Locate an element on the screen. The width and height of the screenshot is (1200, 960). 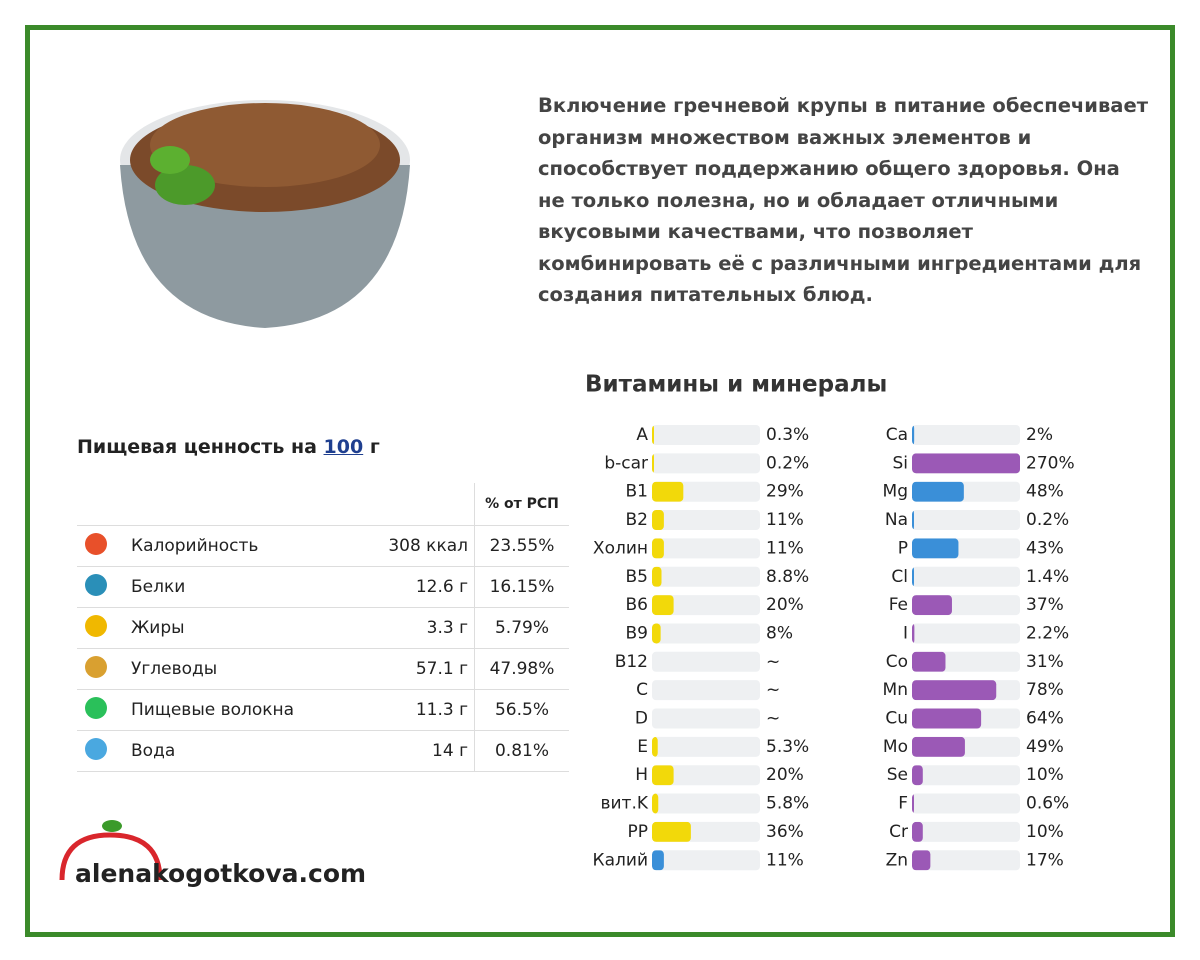
category-label: A is located at coordinates (642, 435).